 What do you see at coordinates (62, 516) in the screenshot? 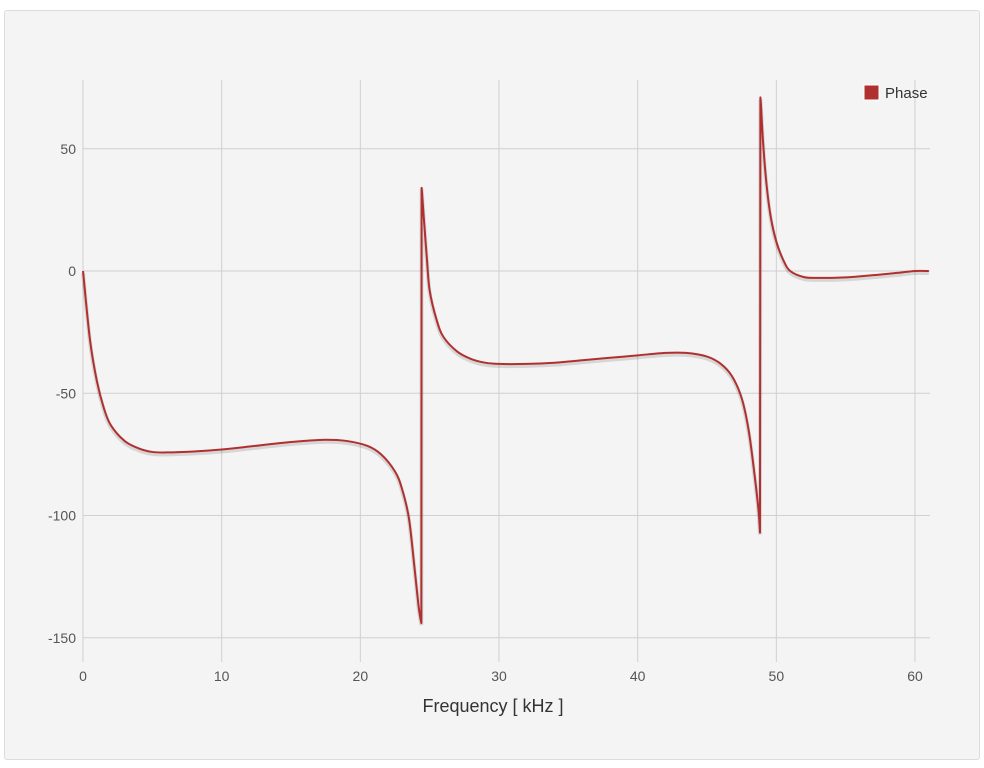
I see `y-tick-label--100: -100` at bounding box center [62, 516].